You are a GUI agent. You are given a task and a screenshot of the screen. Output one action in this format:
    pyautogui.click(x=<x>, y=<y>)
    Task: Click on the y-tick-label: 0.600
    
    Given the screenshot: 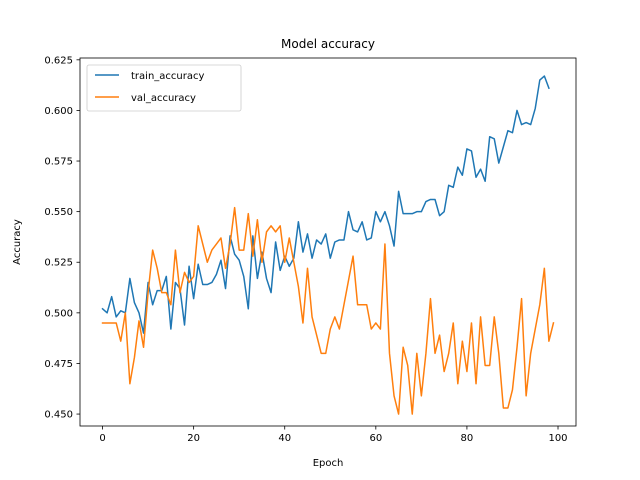 What is the action you would take?
    pyautogui.click(x=58, y=111)
    